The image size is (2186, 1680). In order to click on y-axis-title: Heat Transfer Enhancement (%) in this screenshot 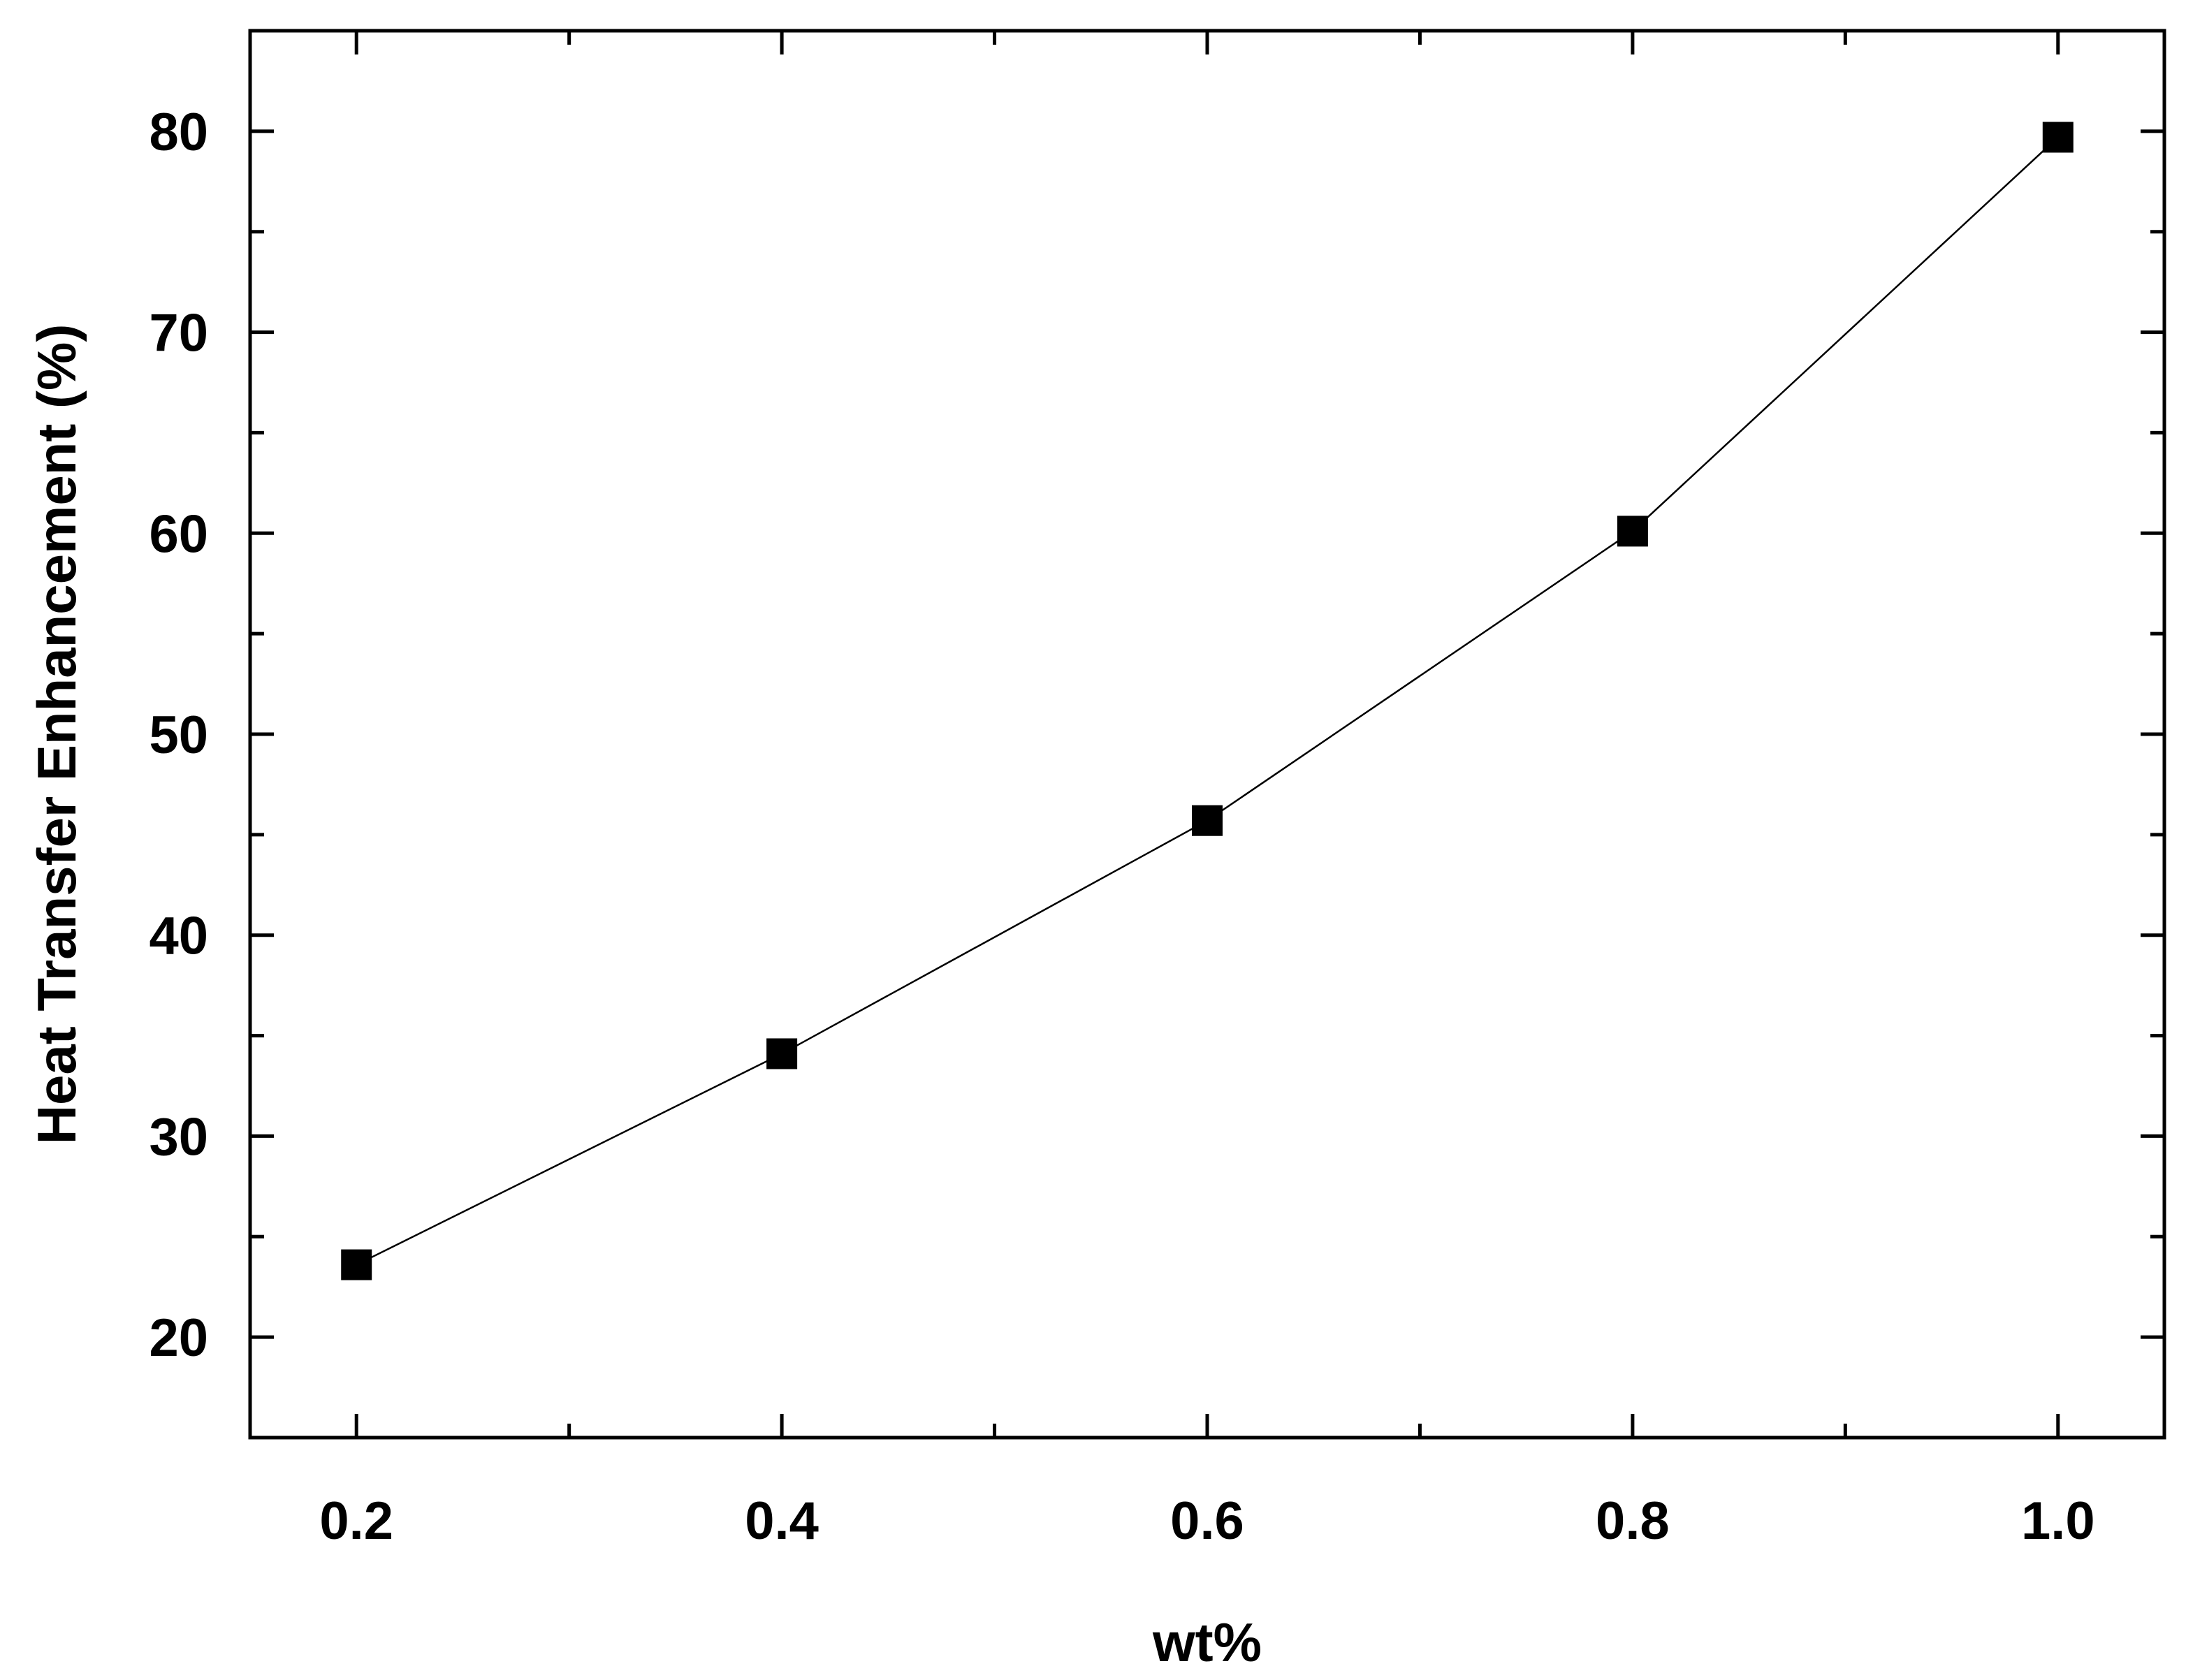, I will do `click(56, 734)`.